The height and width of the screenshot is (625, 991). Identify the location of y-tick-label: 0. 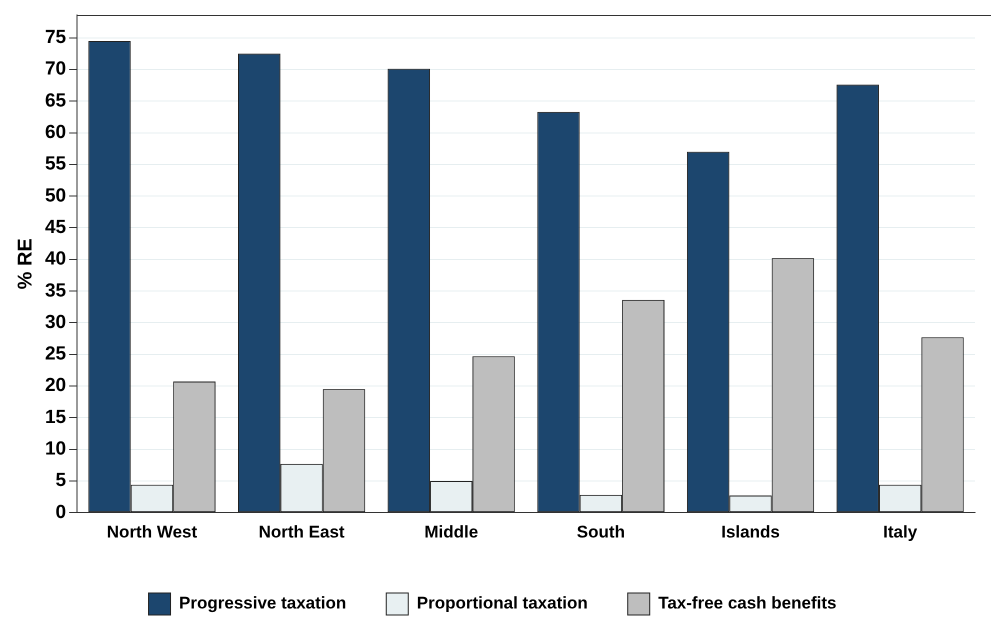
(61, 512).